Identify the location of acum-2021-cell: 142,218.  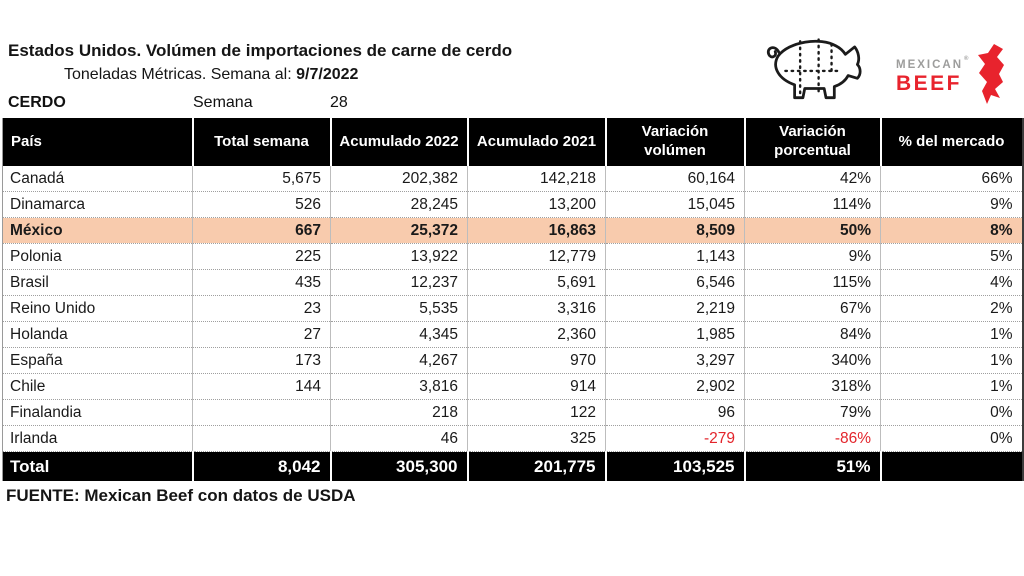
(536, 179).